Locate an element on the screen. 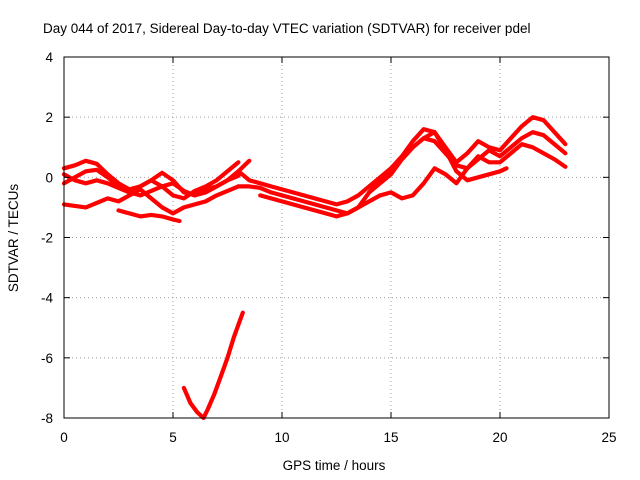 Image resolution: width=640 pixels, height=480 pixels. y-tick-label: -6 is located at coordinates (47, 358).